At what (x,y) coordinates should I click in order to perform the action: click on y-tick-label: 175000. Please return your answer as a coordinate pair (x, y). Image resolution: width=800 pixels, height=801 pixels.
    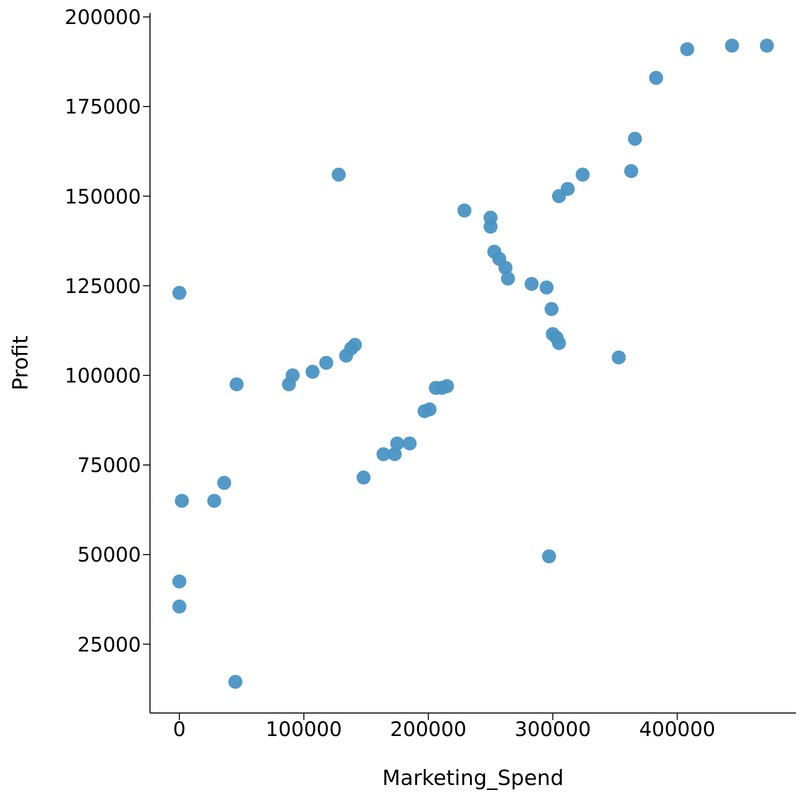
    Looking at the image, I should click on (102, 106).